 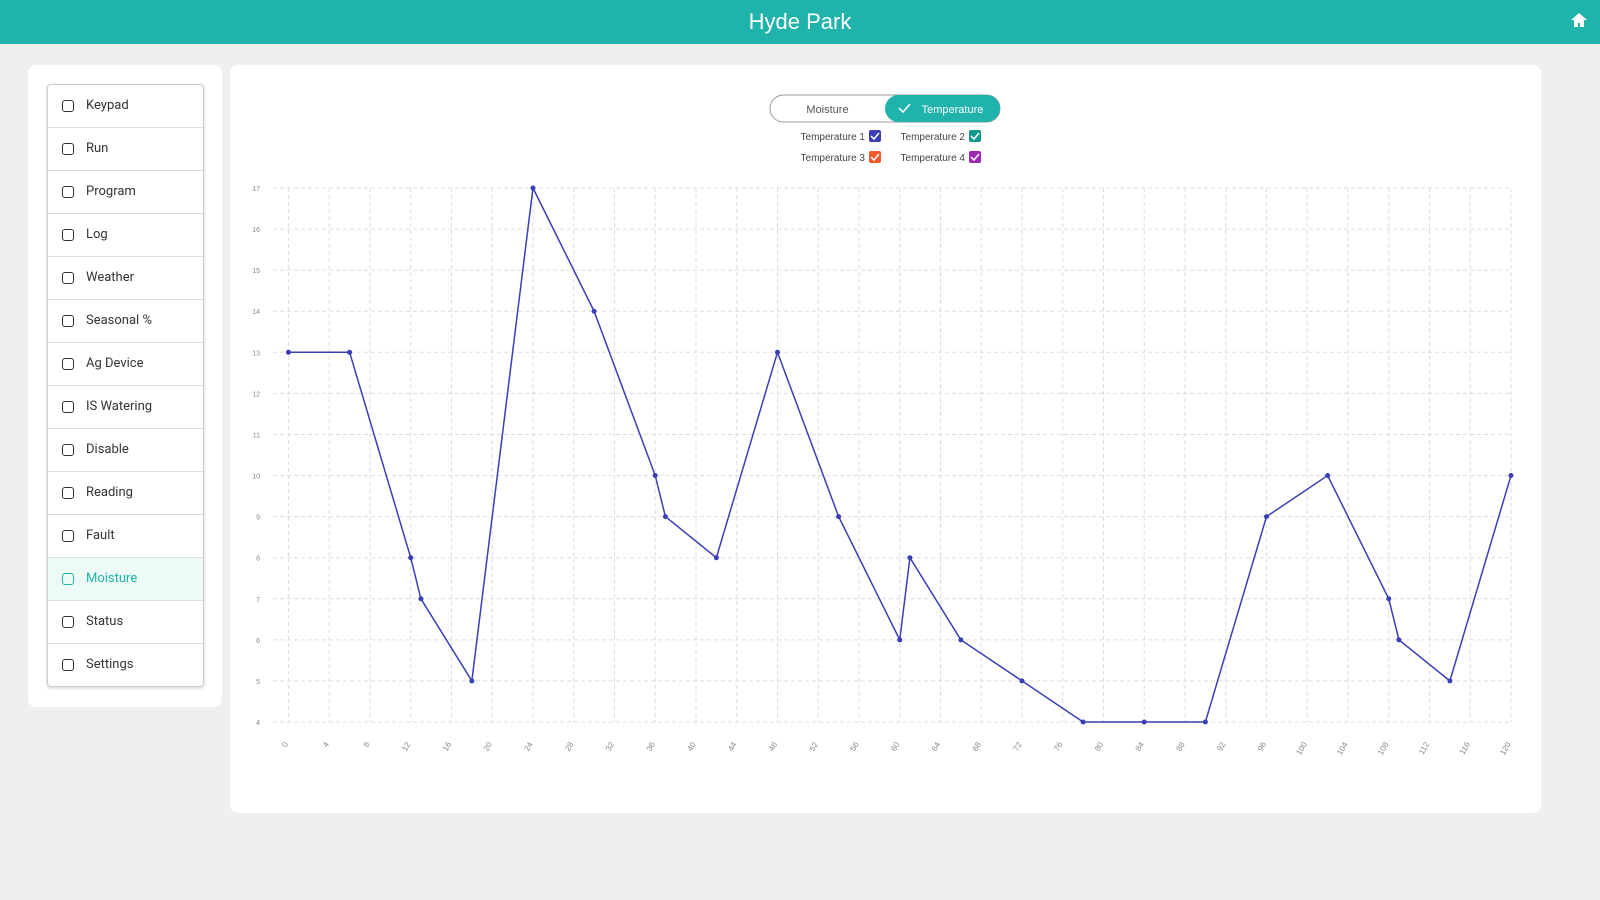 What do you see at coordinates (112, 578) in the screenshot?
I see `menu-label: Moisture` at bounding box center [112, 578].